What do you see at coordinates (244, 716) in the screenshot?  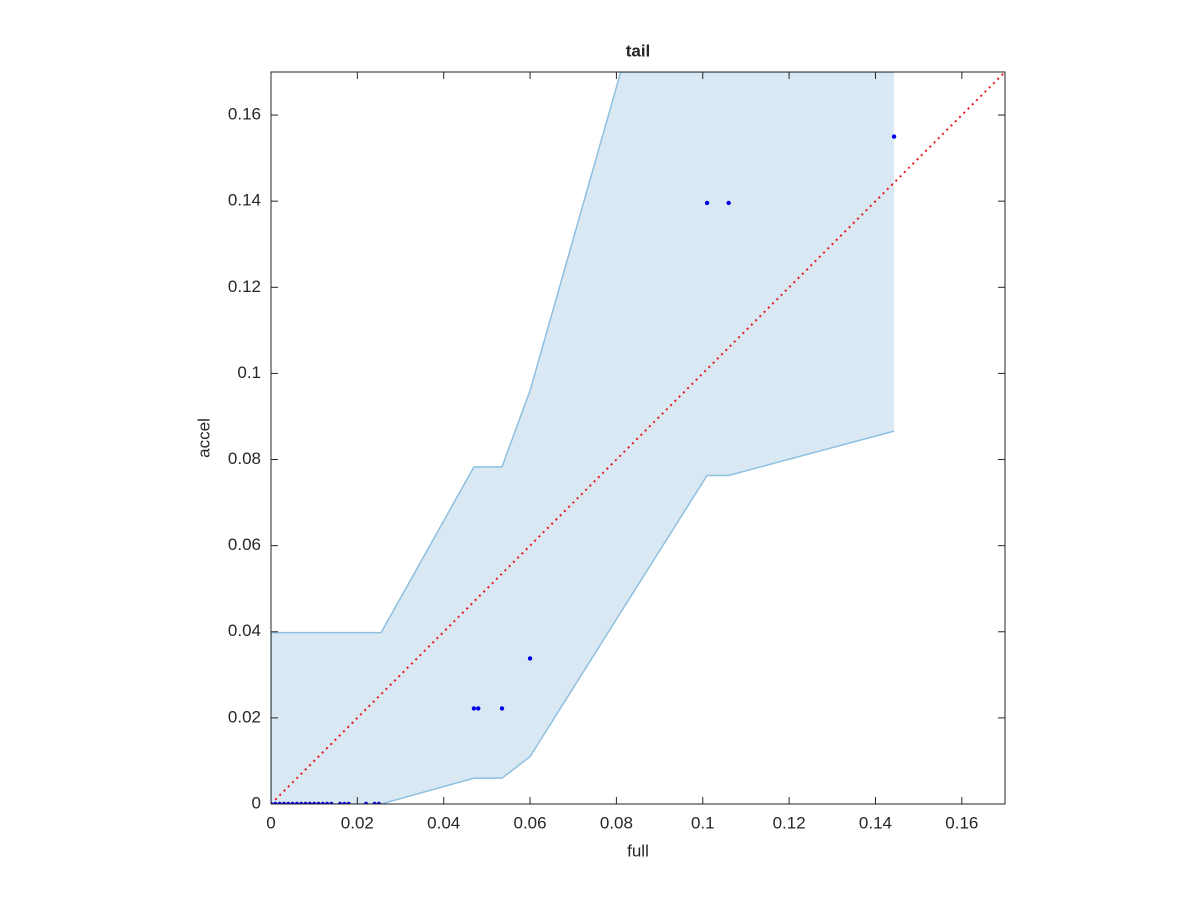 I see `y-tick-label: 0.02` at bounding box center [244, 716].